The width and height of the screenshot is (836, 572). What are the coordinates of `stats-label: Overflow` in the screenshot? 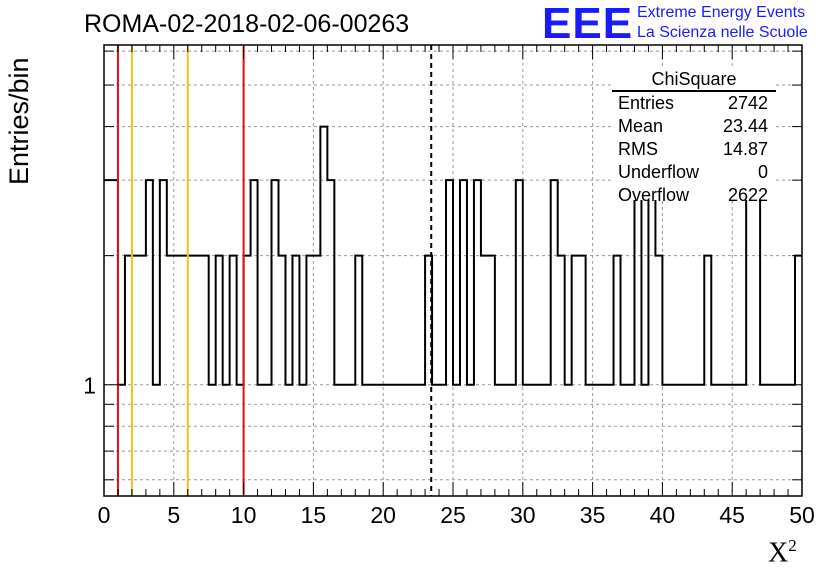 It's located at (654, 195).